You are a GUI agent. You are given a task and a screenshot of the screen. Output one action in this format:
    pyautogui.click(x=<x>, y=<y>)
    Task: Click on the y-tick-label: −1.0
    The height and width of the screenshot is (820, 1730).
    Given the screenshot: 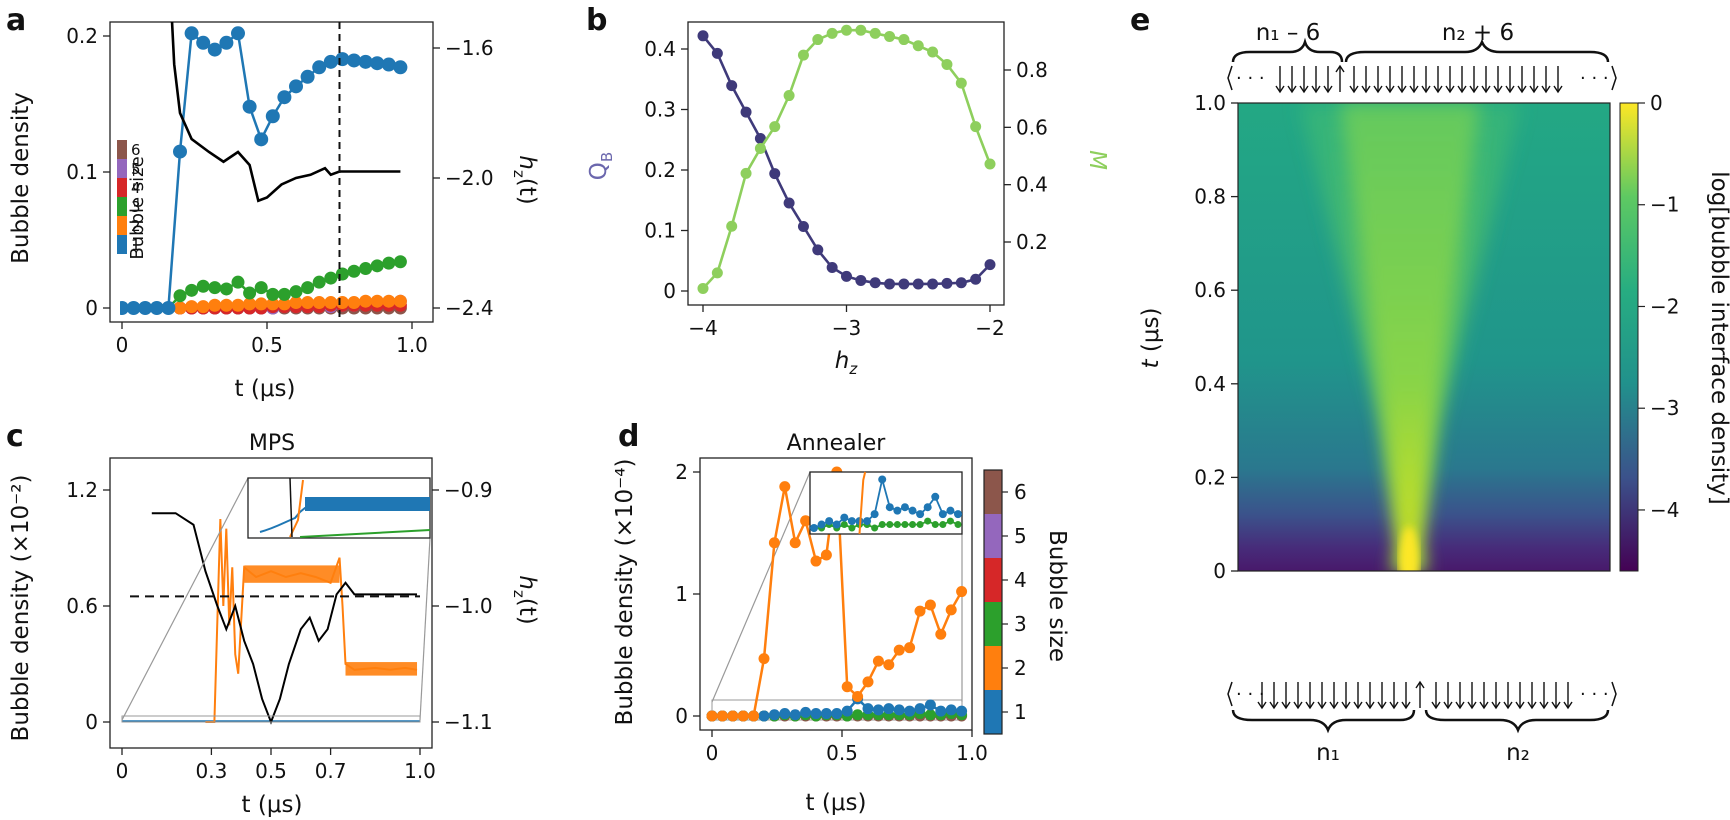 What is the action you would take?
    pyautogui.click(x=468, y=606)
    